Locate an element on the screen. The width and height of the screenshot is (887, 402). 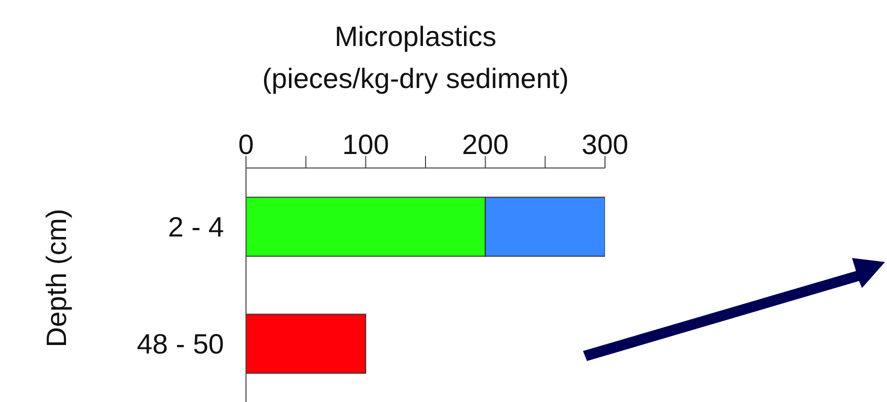
x-tick-label: 0 is located at coordinates (246, 144).